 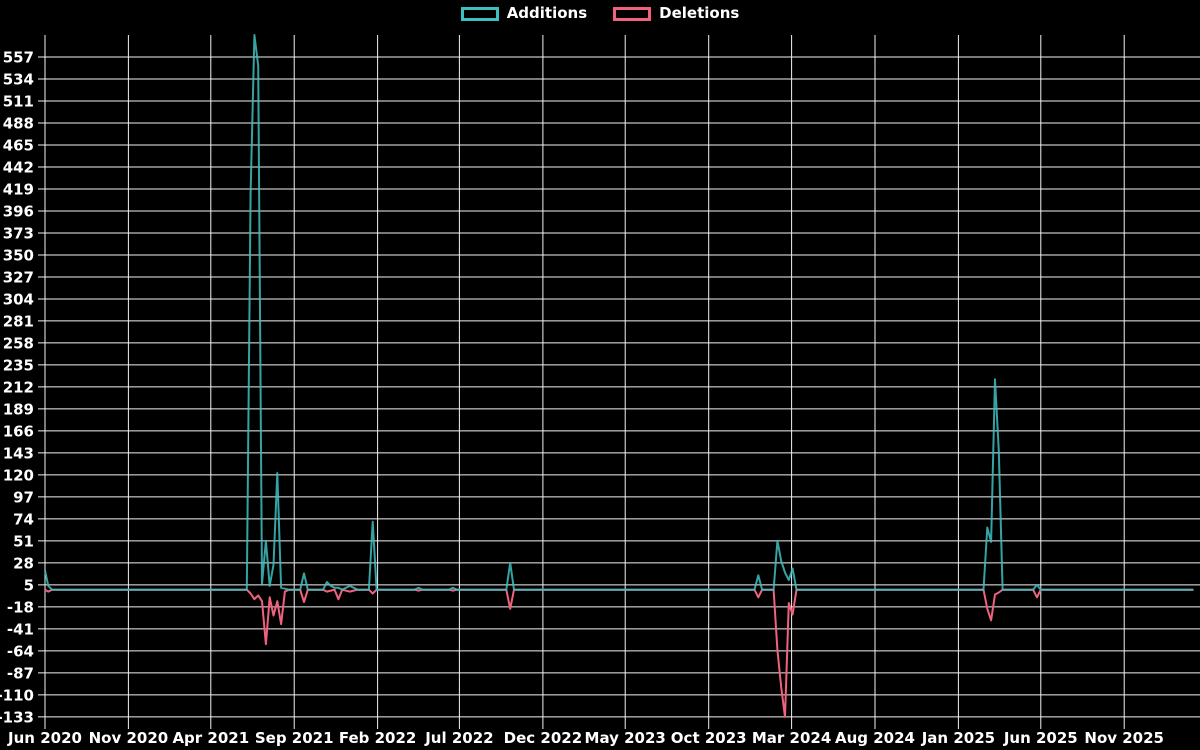 I want to click on y-tick-label: 5, so click(x=29, y=585).